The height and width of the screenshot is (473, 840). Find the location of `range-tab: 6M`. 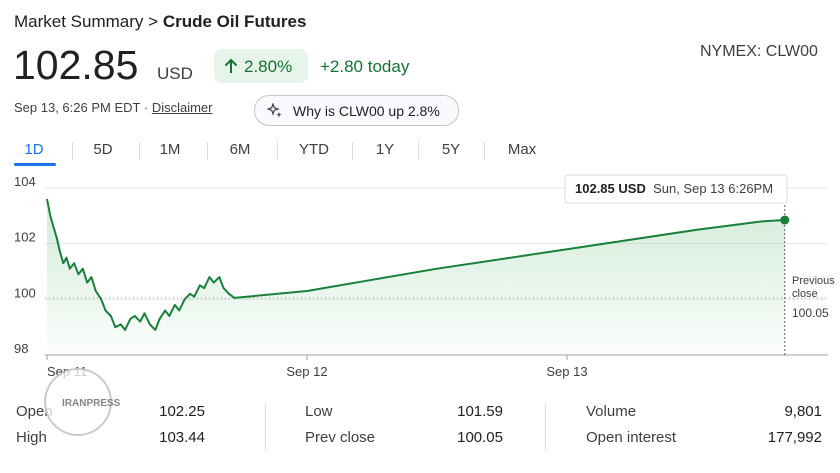

range-tab: 6M is located at coordinates (240, 149).